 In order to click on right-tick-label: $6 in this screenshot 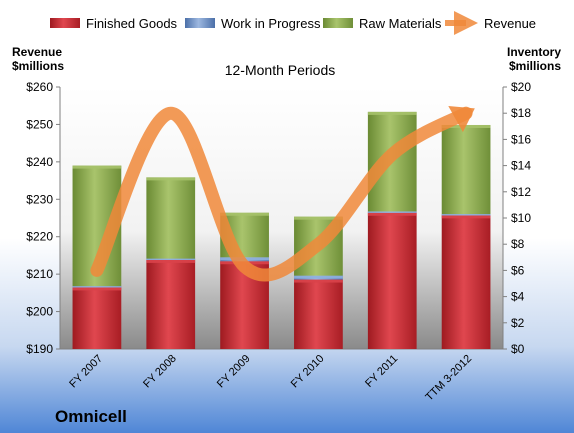, I will do `click(518, 270)`.